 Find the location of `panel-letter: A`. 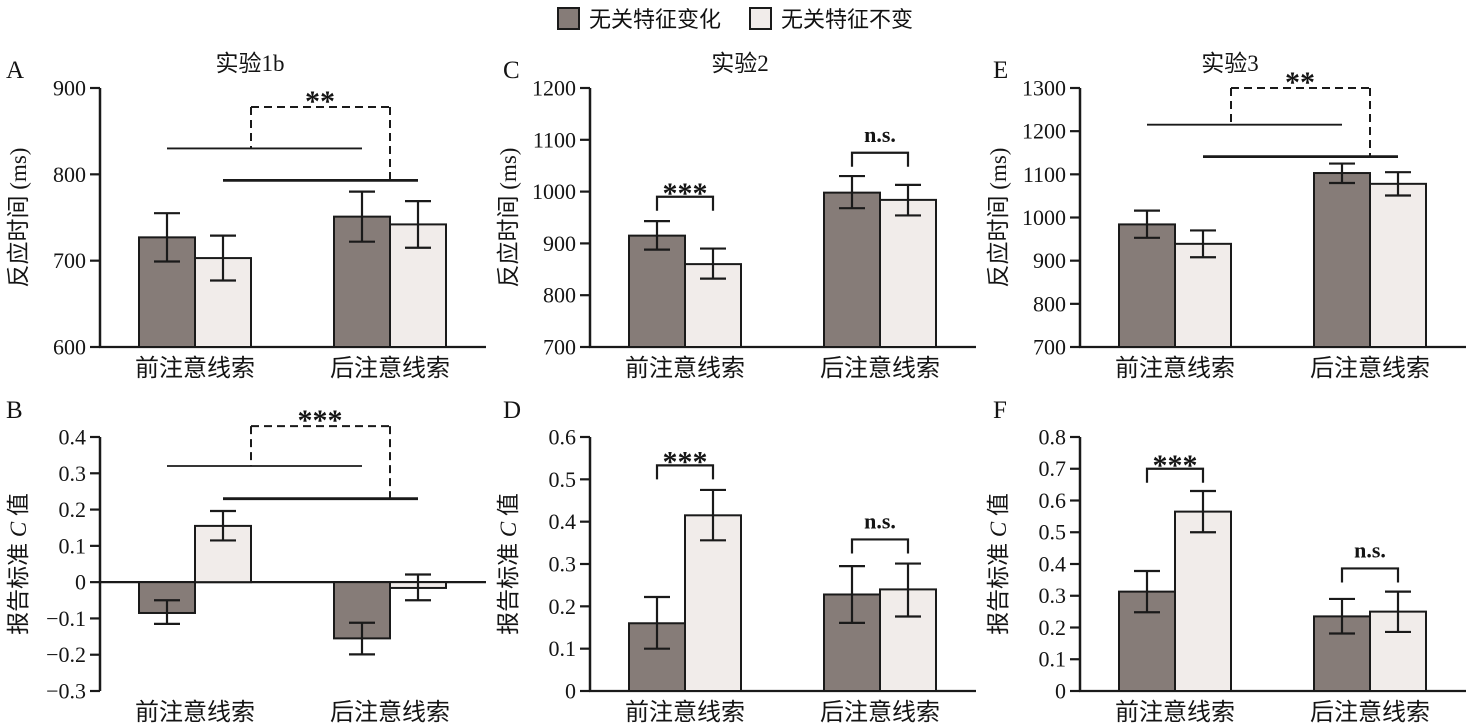

panel-letter: A is located at coordinates (15, 70).